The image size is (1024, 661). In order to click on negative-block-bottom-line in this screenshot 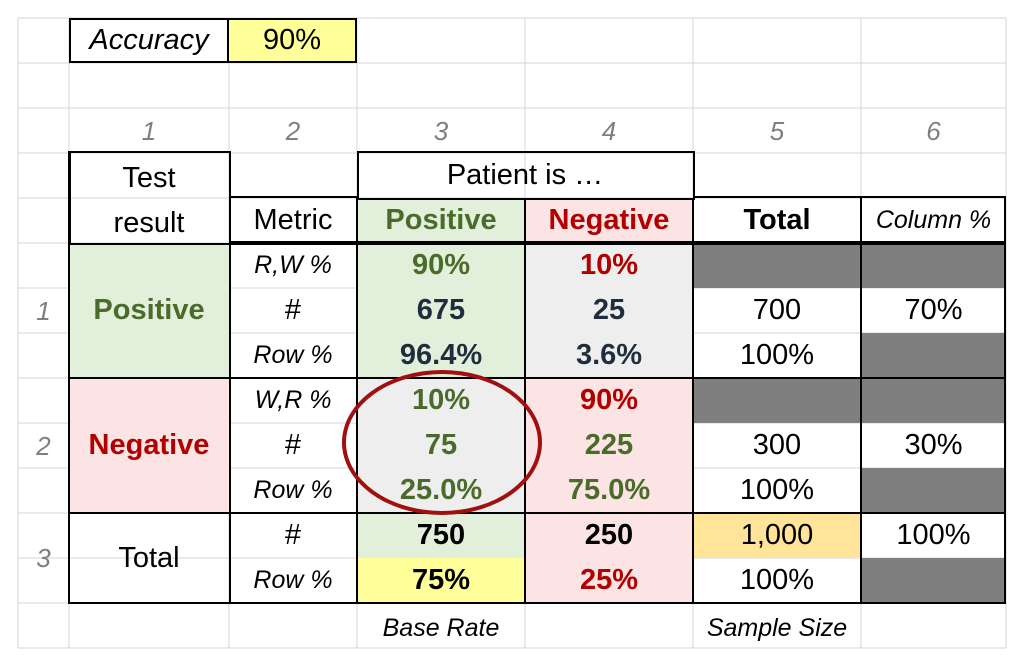, I will do `click(537, 513)`.